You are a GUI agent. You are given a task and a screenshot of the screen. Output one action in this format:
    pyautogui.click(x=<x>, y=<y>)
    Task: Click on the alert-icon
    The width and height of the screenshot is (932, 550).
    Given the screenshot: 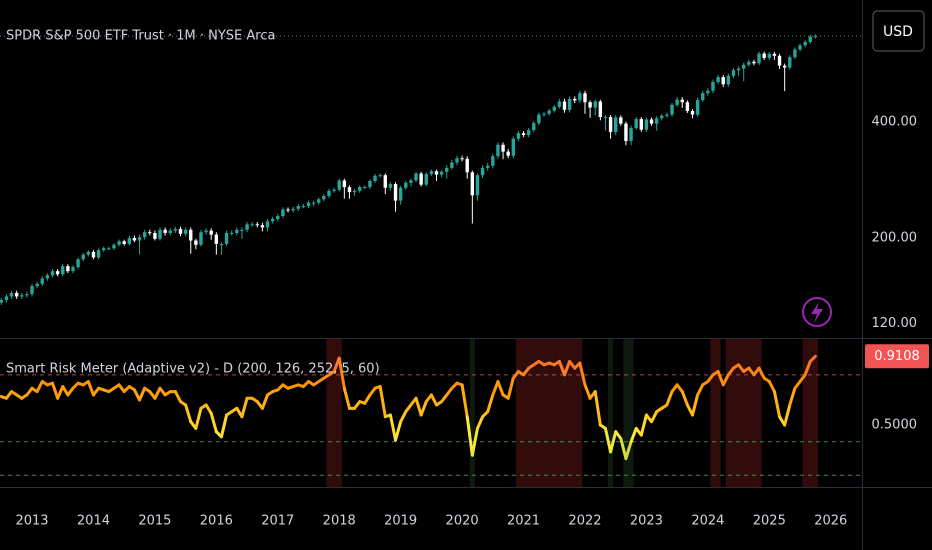 What is the action you would take?
    pyautogui.click(x=817, y=312)
    